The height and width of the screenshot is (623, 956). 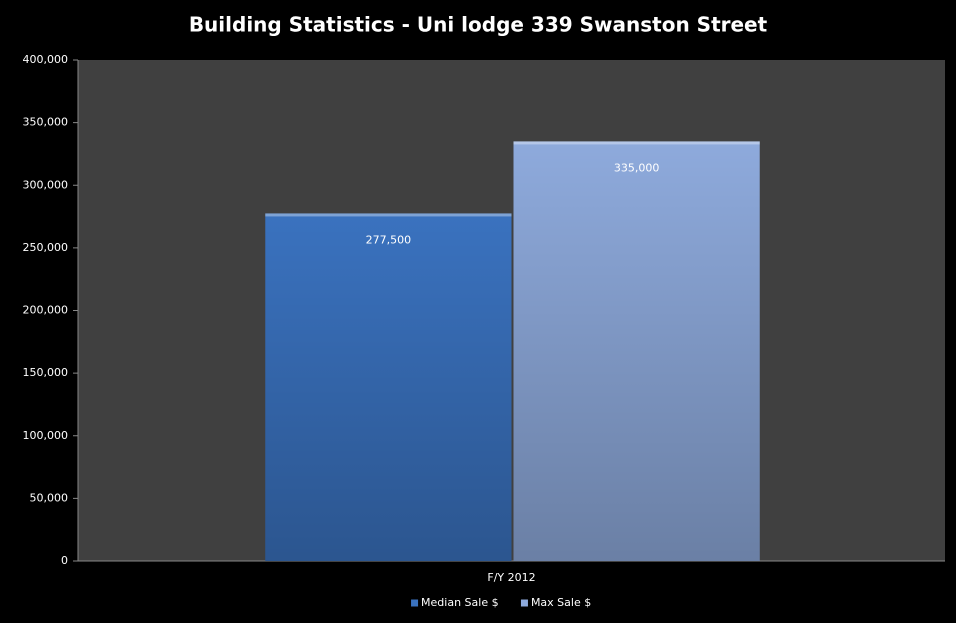 I want to click on bar-shade, so click(x=388, y=387).